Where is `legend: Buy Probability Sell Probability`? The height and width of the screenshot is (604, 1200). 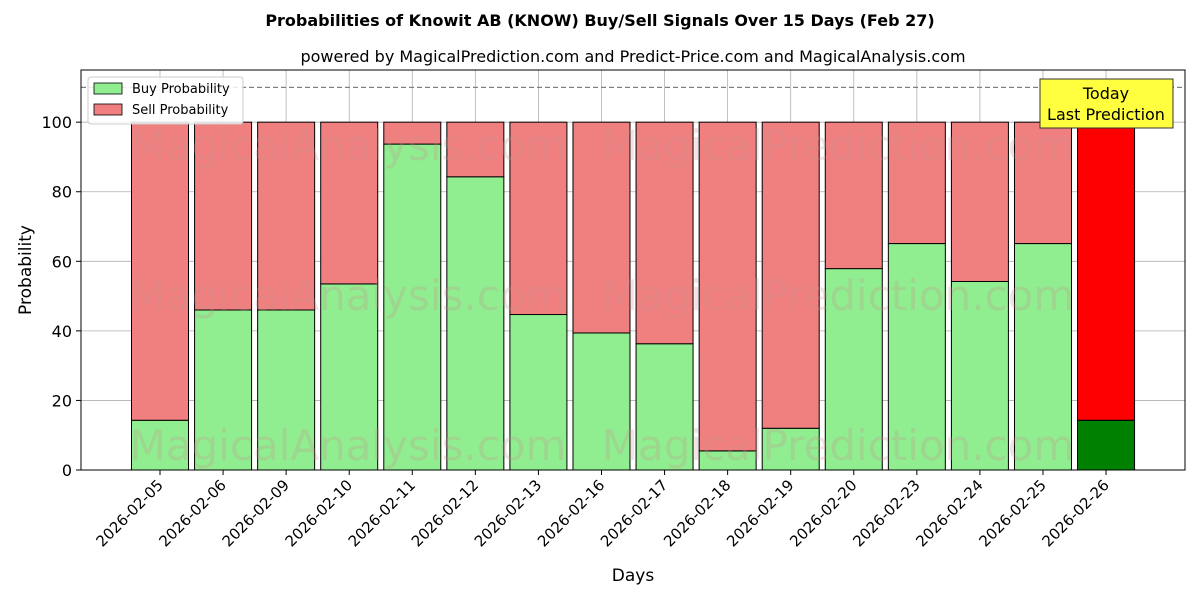
legend: Buy Probability Sell Probability is located at coordinates (165, 100).